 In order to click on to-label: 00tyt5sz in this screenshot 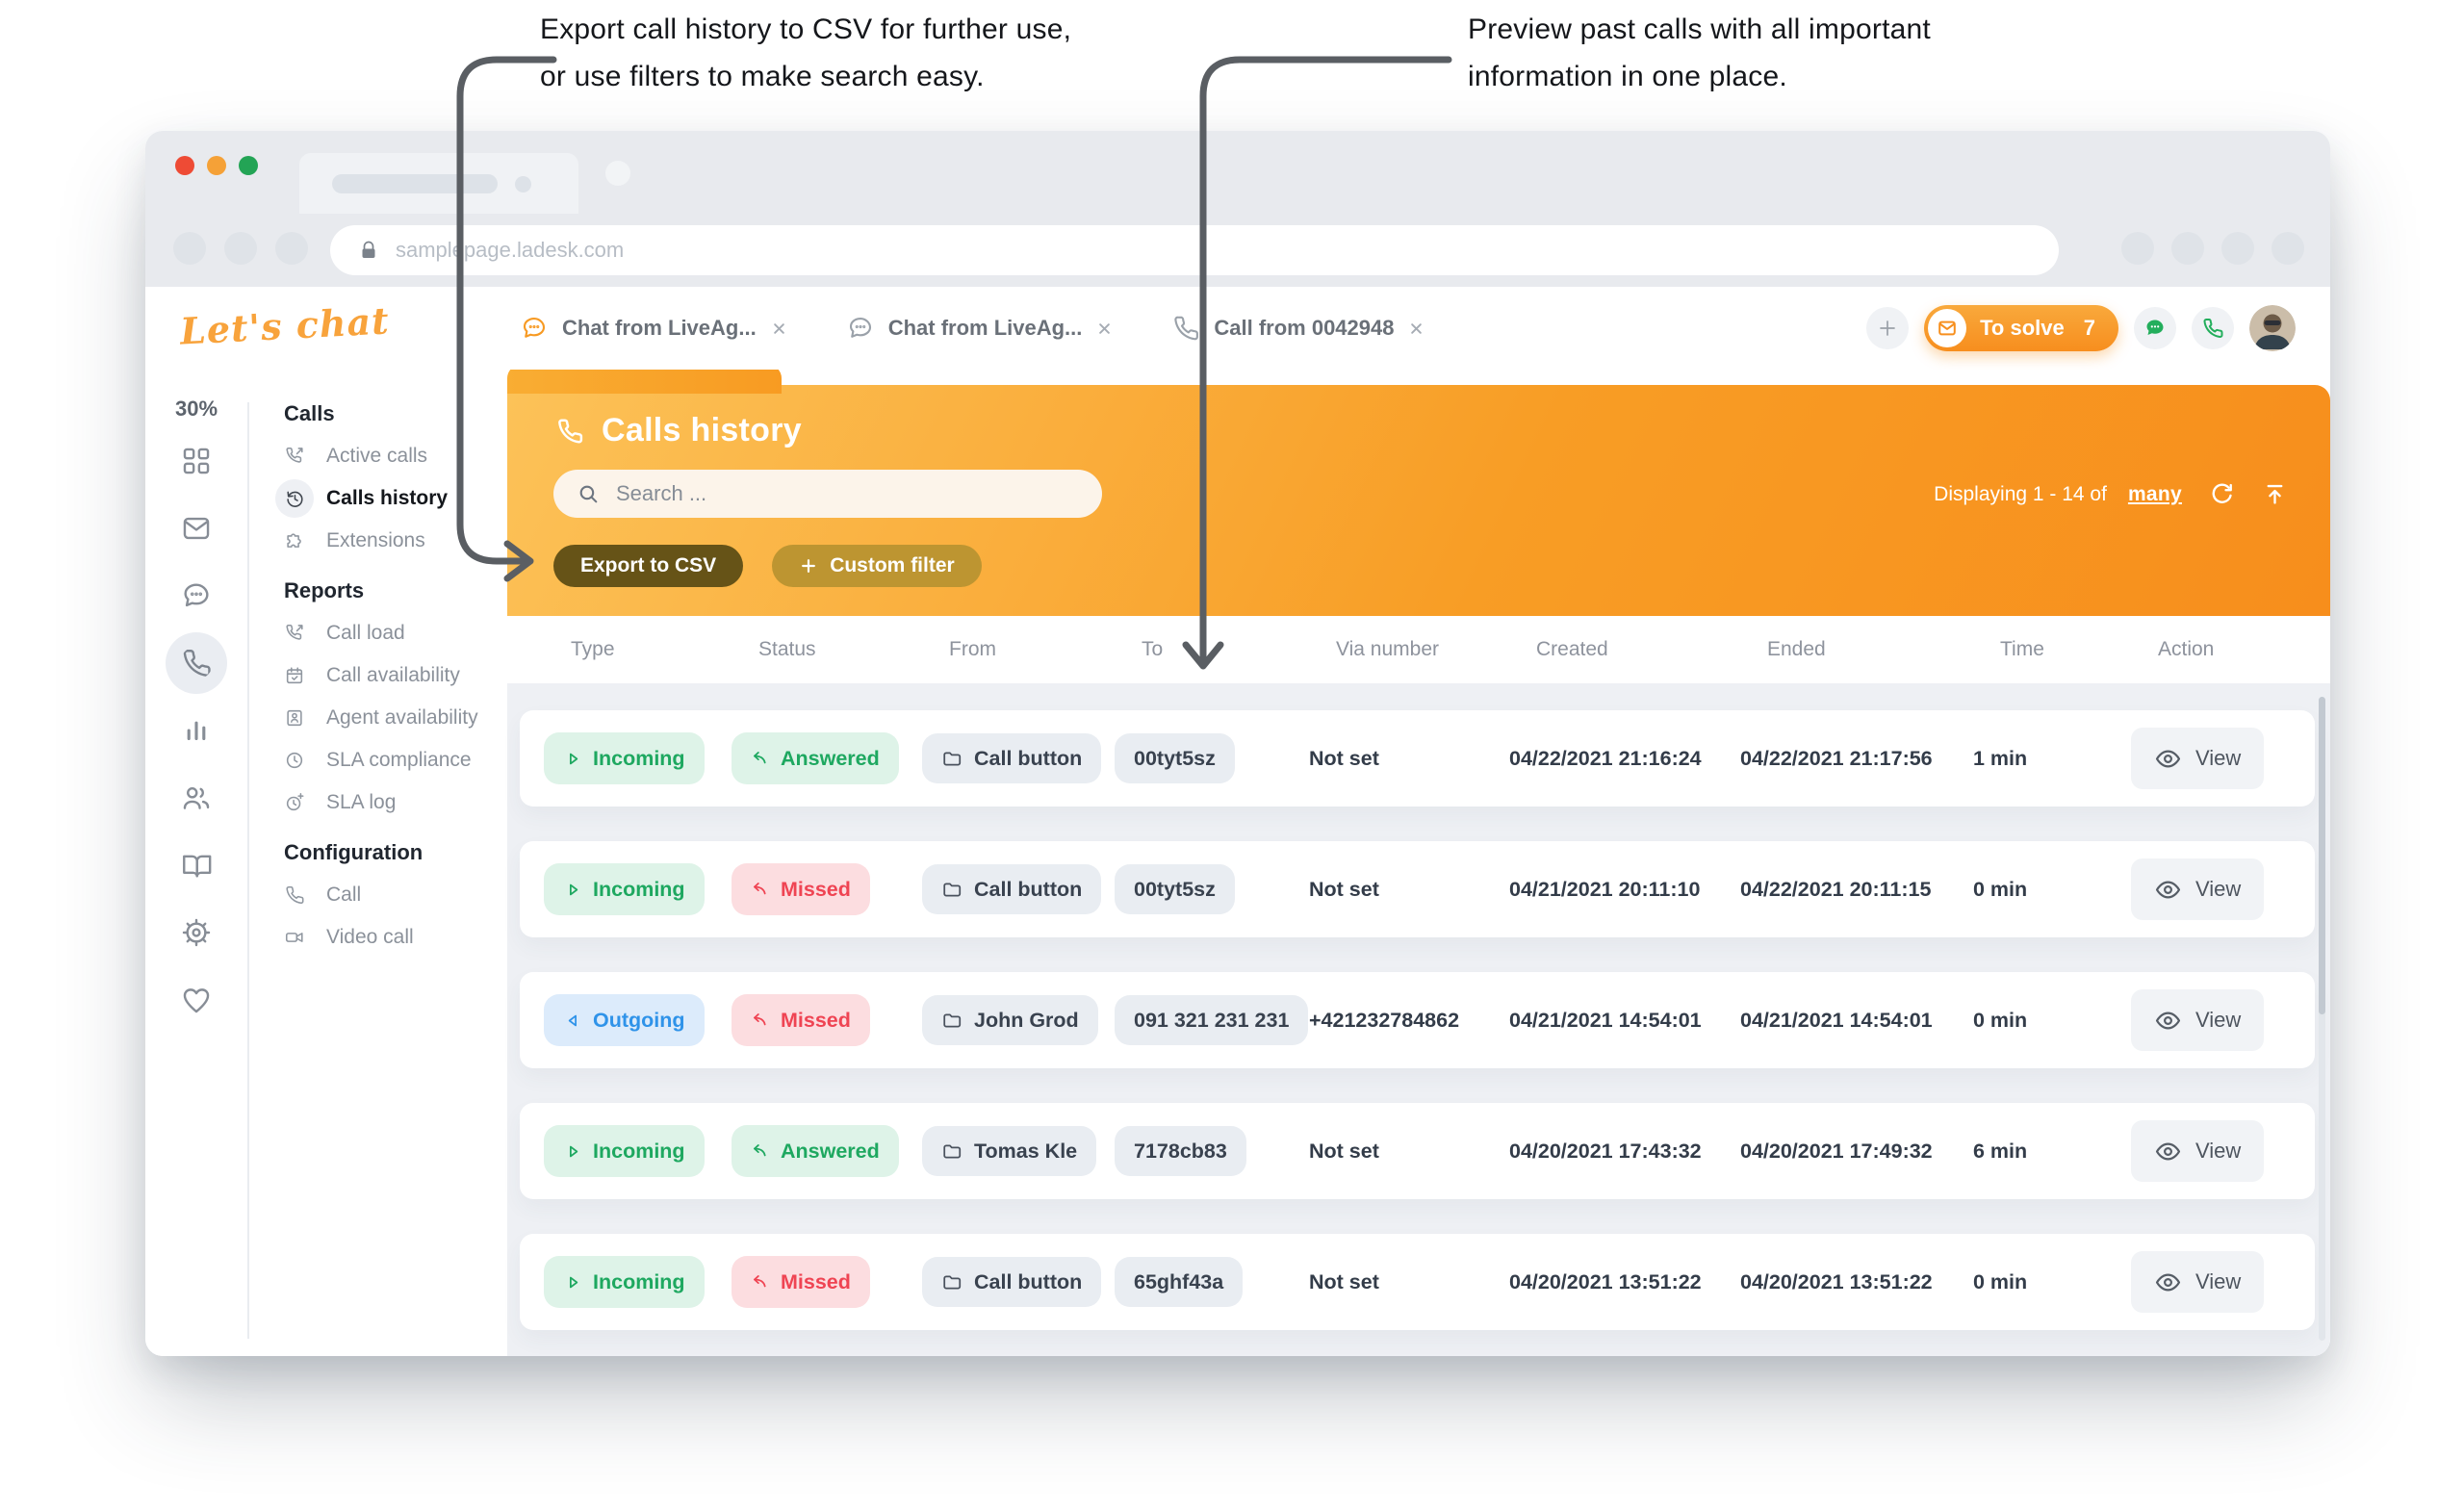, I will do `click(1175, 889)`.